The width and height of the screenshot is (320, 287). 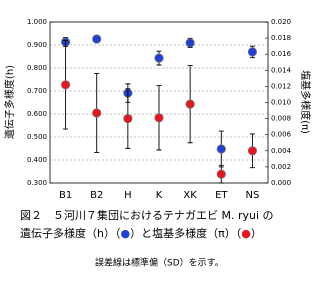 What do you see at coordinates (37, 137) in the screenshot?
I see `y-tick-label: 0.500` at bounding box center [37, 137].